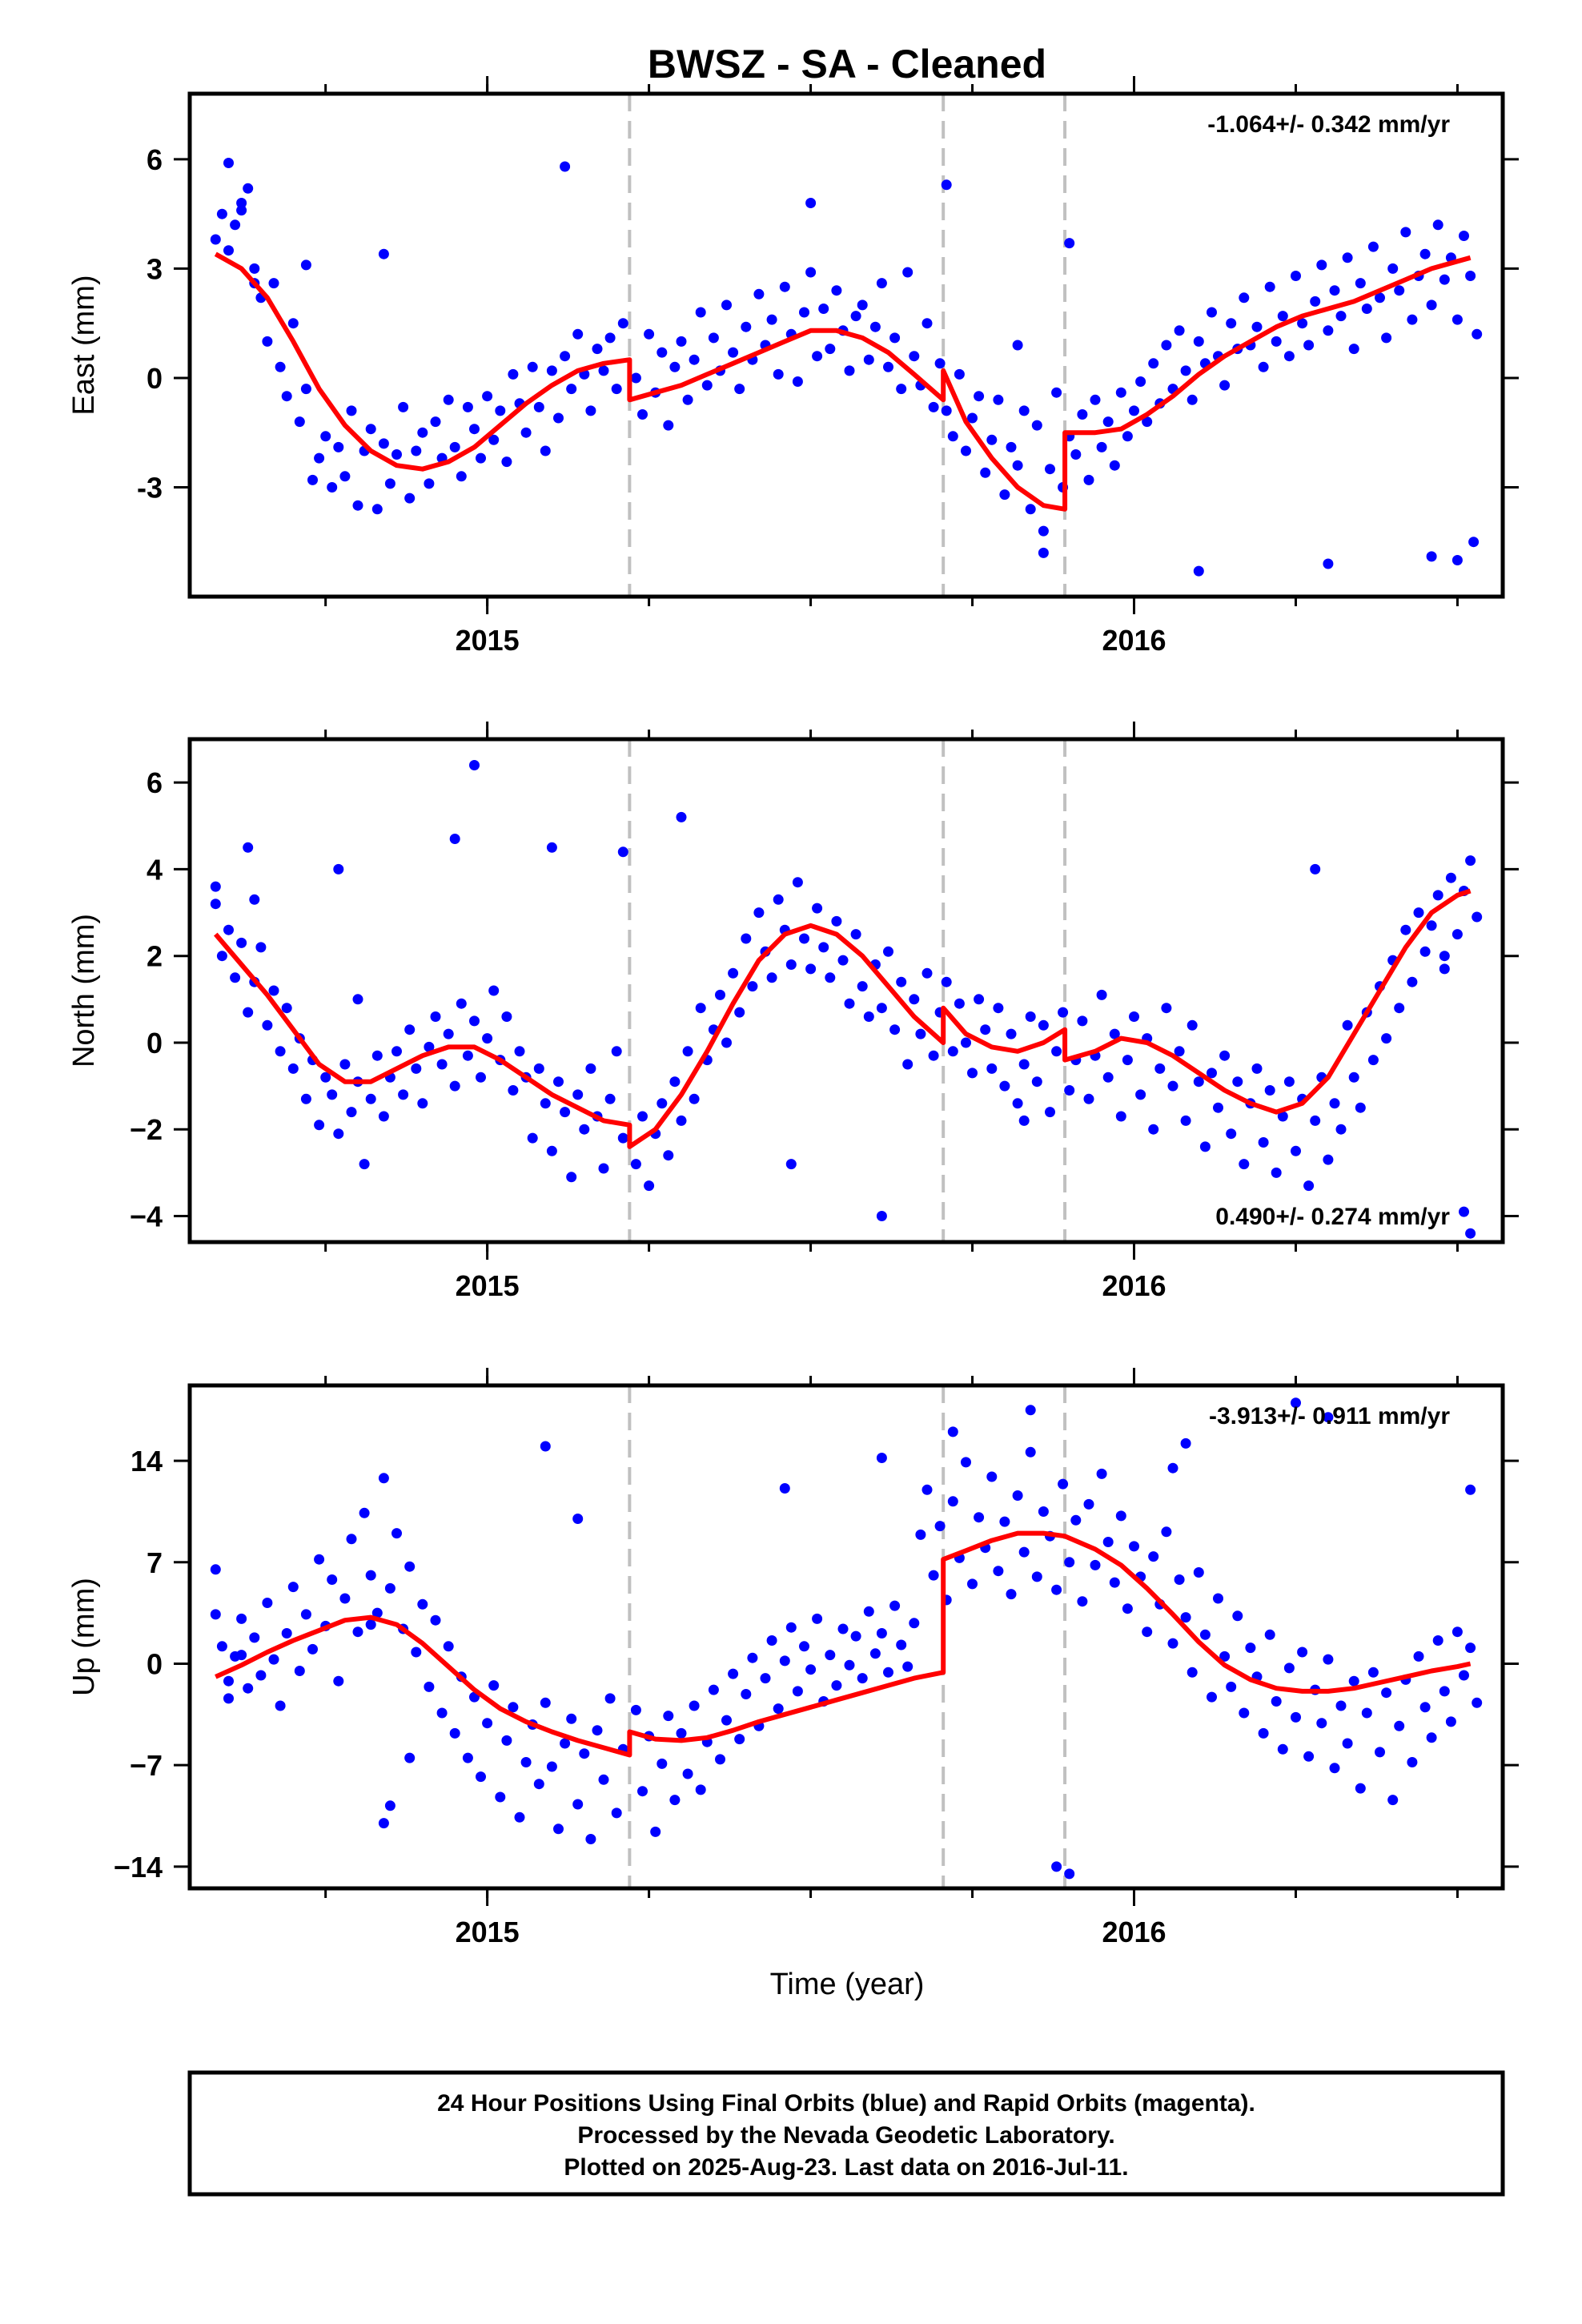 The image size is (1582, 2324). What do you see at coordinates (155, 1043) in the screenshot?
I see `north-y-tick-label: 0` at bounding box center [155, 1043].